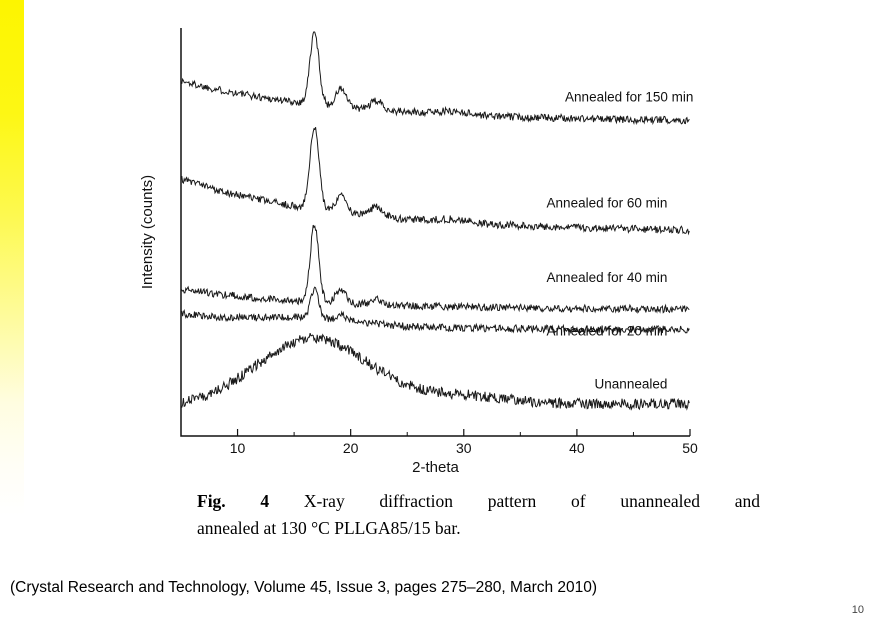 This screenshot has height=629, width=886. What do you see at coordinates (631, 384) in the screenshot?
I see `series-label: Unannealed` at bounding box center [631, 384].